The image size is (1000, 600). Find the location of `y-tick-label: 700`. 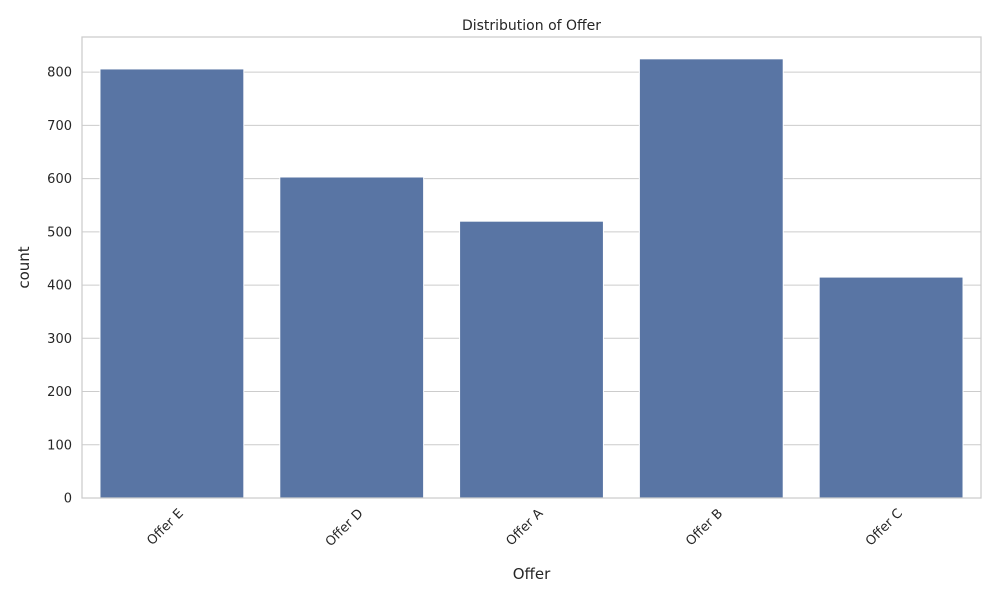

y-tick-label: 700 is located at coordinates (59, 126).